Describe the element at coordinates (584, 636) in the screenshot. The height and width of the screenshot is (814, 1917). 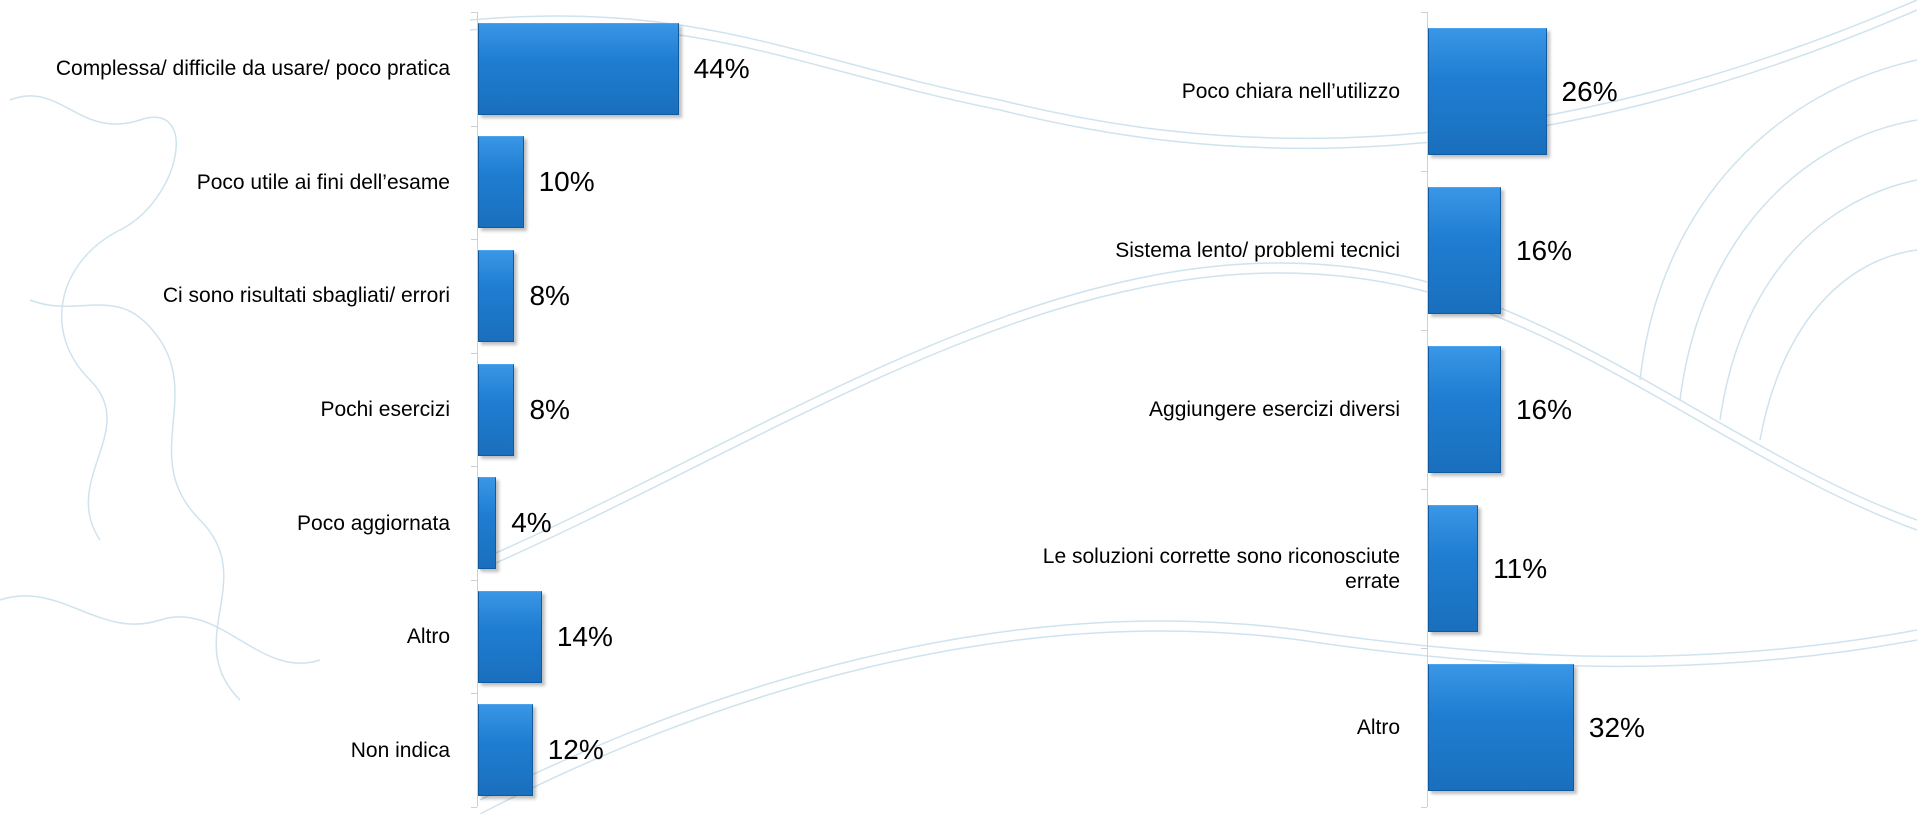
I see `value-label: 14%` at that location.